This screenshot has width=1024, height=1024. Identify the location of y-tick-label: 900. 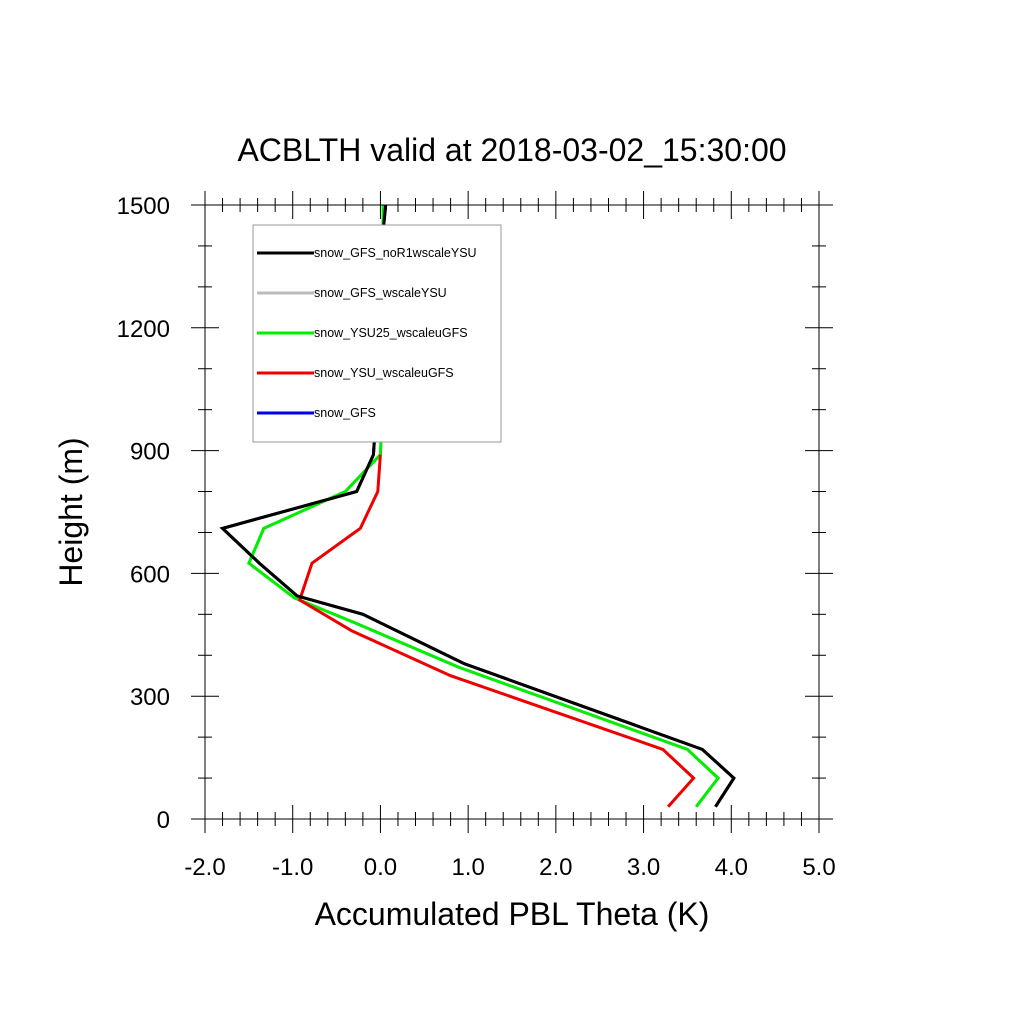
(150, 452).